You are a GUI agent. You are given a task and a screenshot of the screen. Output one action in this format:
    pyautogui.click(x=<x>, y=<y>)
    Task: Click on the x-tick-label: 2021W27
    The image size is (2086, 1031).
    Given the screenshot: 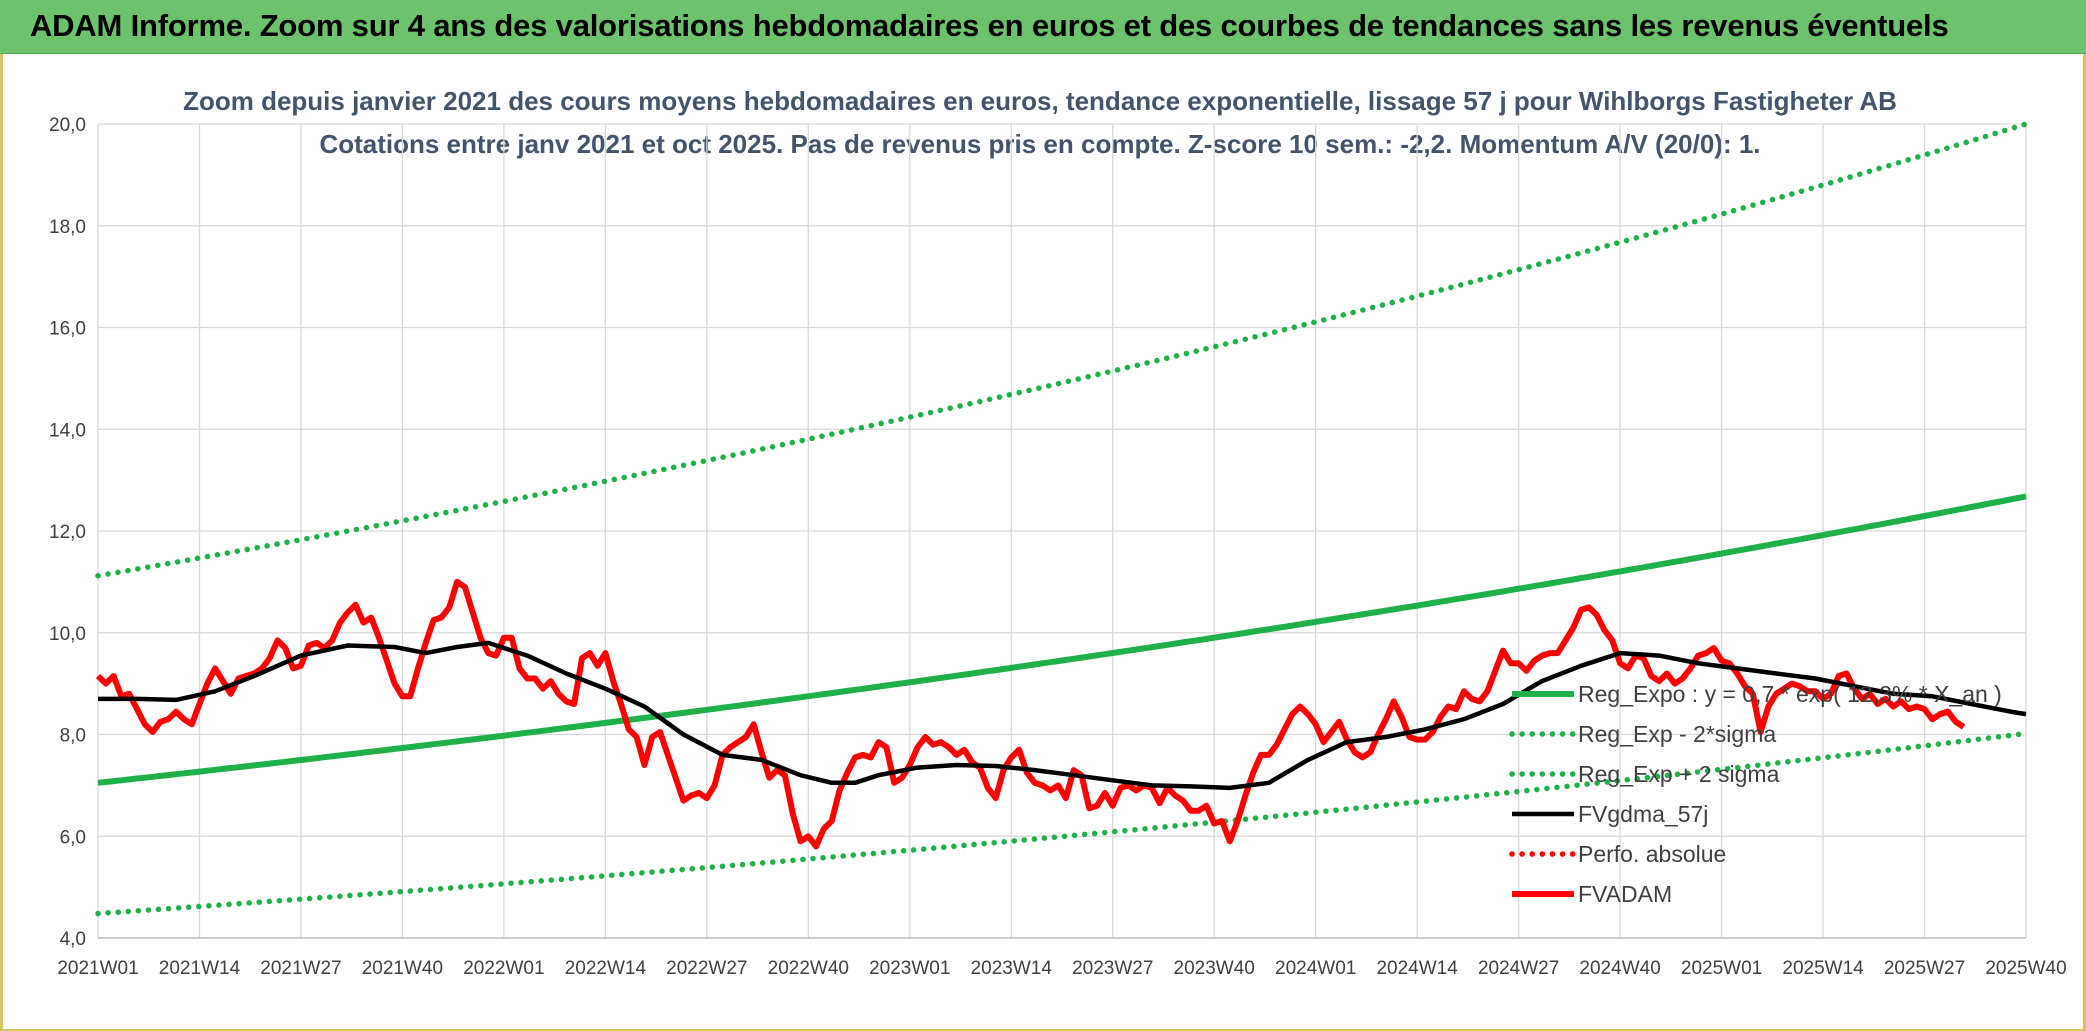 What is the action you would take?
    pyautogui.click(x=300, y=968)
    